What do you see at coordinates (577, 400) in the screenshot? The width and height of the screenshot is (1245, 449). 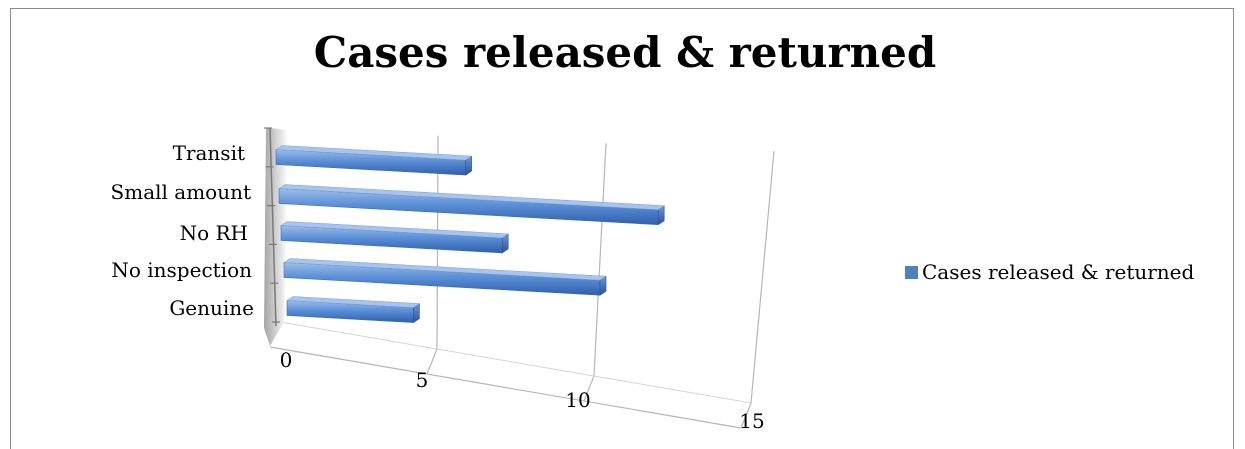 I see `x-tick-label: 10` at bounding box center [577, 400].